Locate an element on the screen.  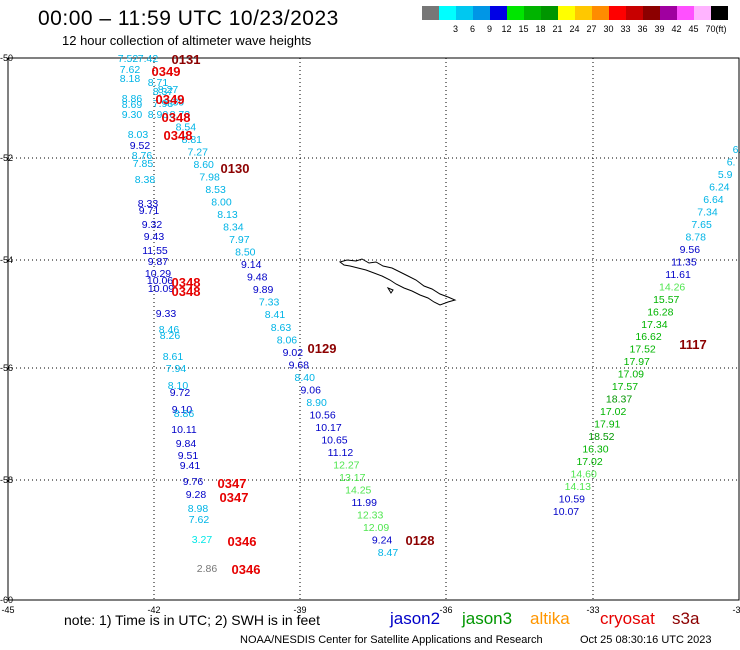
wave-height-label: 8.50 is located at coordinates (245, 253).